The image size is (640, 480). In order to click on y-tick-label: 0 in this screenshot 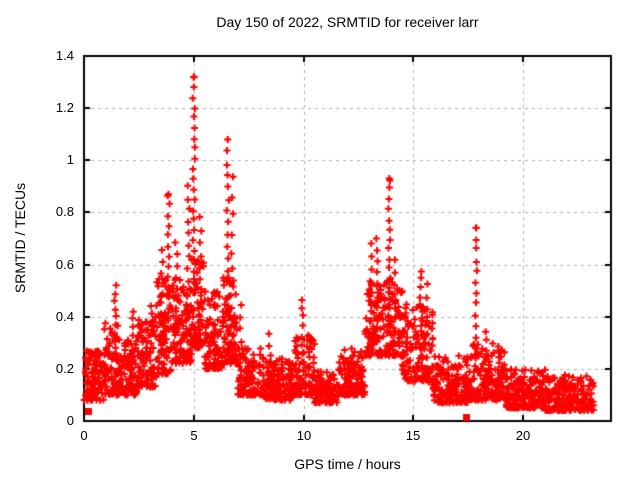, I will do `click(70, 420)`.